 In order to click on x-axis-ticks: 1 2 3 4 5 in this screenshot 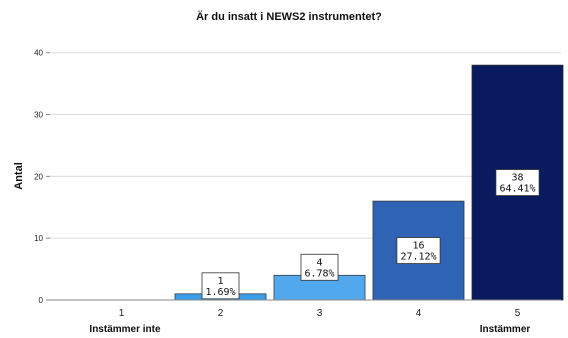, I will do `click(320, 313)`.